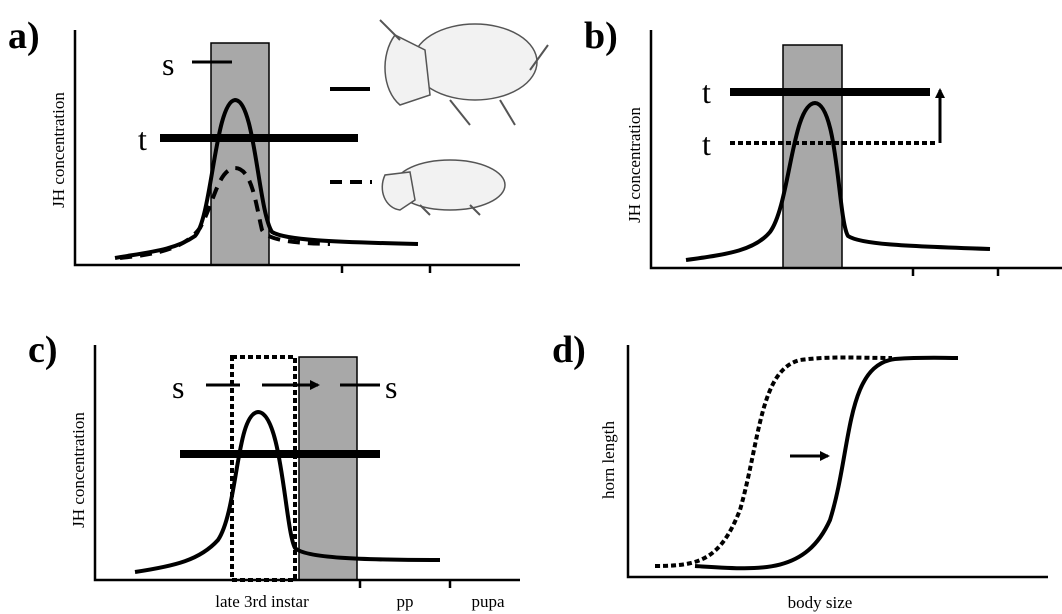 The image size is (1062, 614). What do you see at coordinates (569, 350) in the screenshot?
I see `panel-label: d)` at bounding box center [569, 350].